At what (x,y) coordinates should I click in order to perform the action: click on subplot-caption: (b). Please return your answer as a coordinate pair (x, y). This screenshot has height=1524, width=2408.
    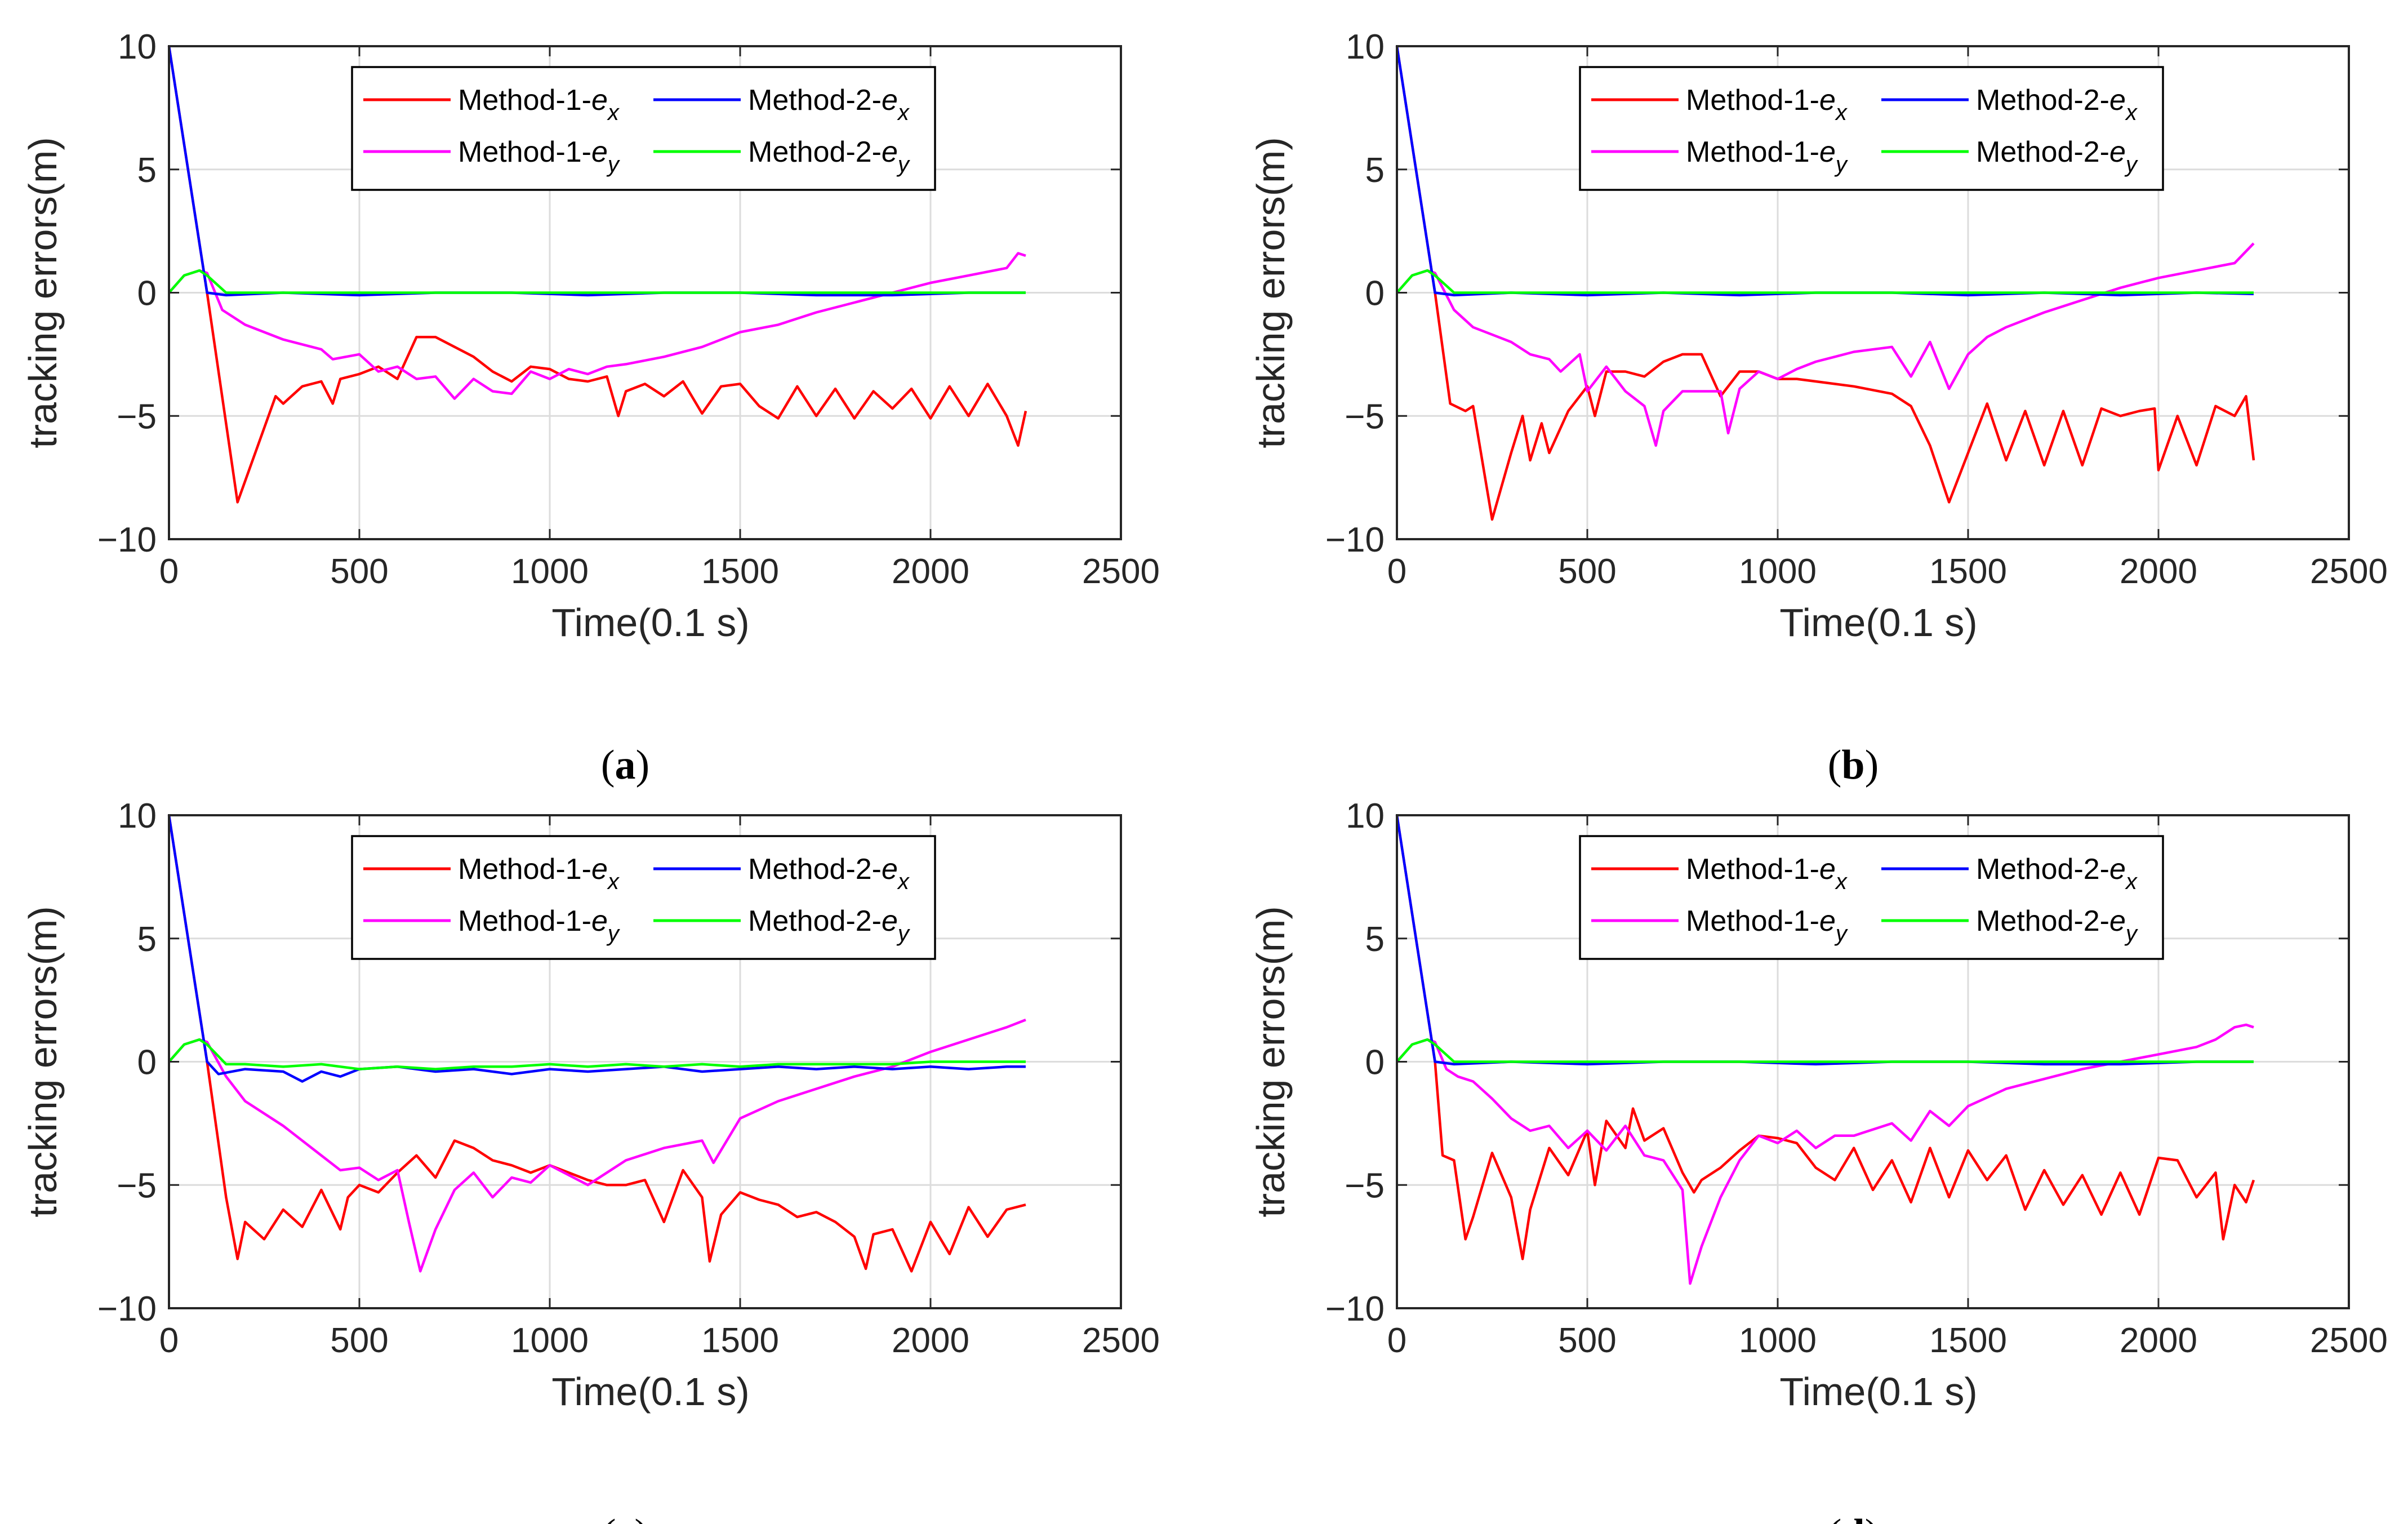
    Looking at the image, I should click on (1853, 765).